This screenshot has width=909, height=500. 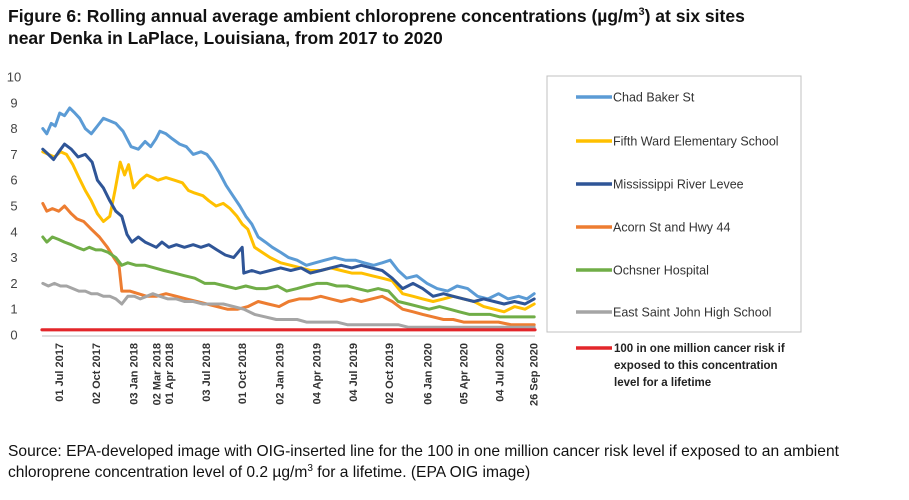 What do you see at coordinates (13, 257) in the screenshot?
I see `y-tick-label-3: 3` at bounding box center [13, 257].